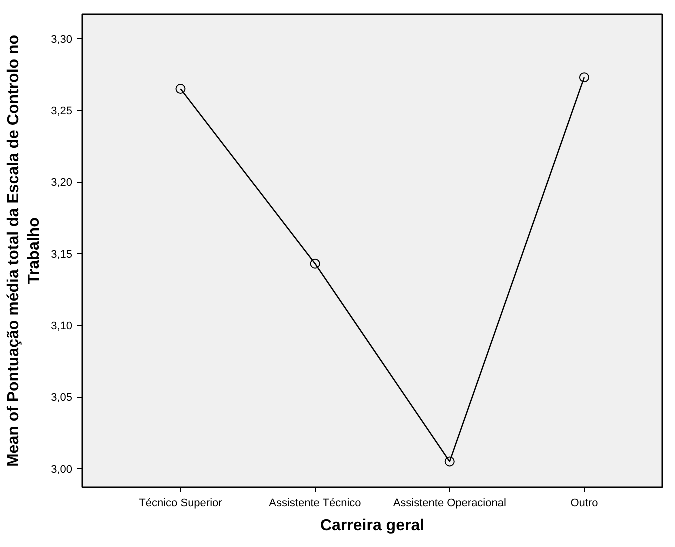  Describe the element at coordinates (62, 112) in the screenshot. I see `y-tick-label: 3,25` at that location.